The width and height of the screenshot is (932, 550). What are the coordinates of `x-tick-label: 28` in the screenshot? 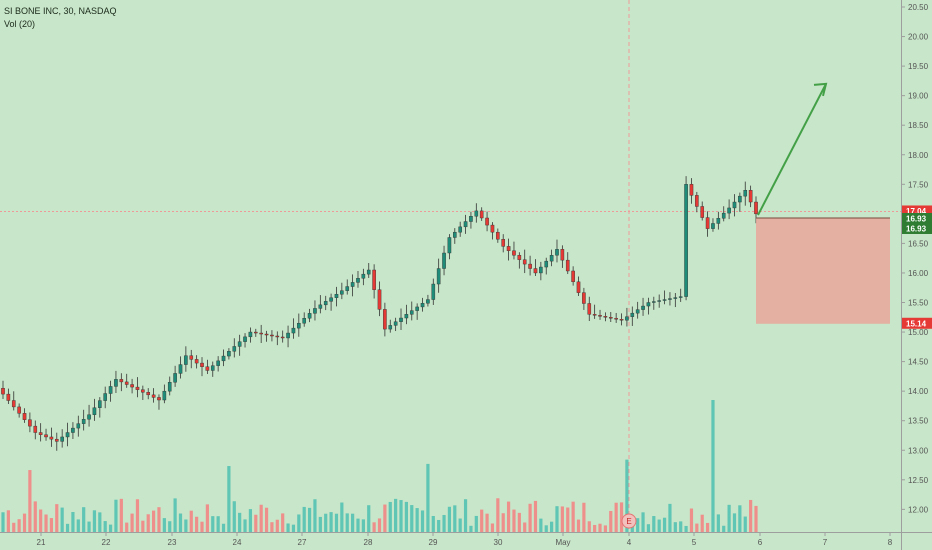 It's located at (368, 542).